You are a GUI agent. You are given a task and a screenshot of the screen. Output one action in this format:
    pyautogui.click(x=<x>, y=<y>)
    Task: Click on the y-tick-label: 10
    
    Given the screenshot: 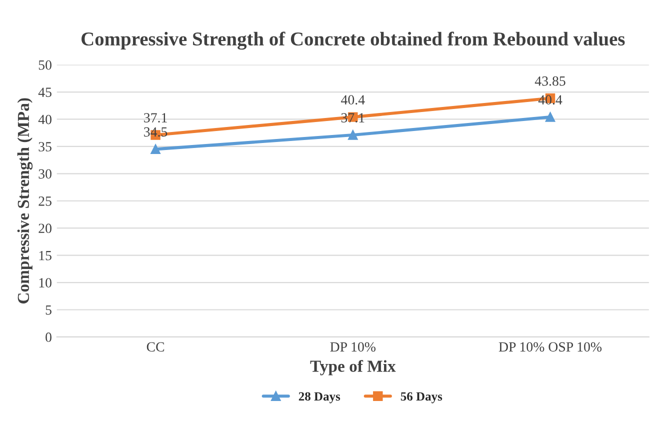 What is the action you would take?
    pyautogui.click(x=45, y=283)
    